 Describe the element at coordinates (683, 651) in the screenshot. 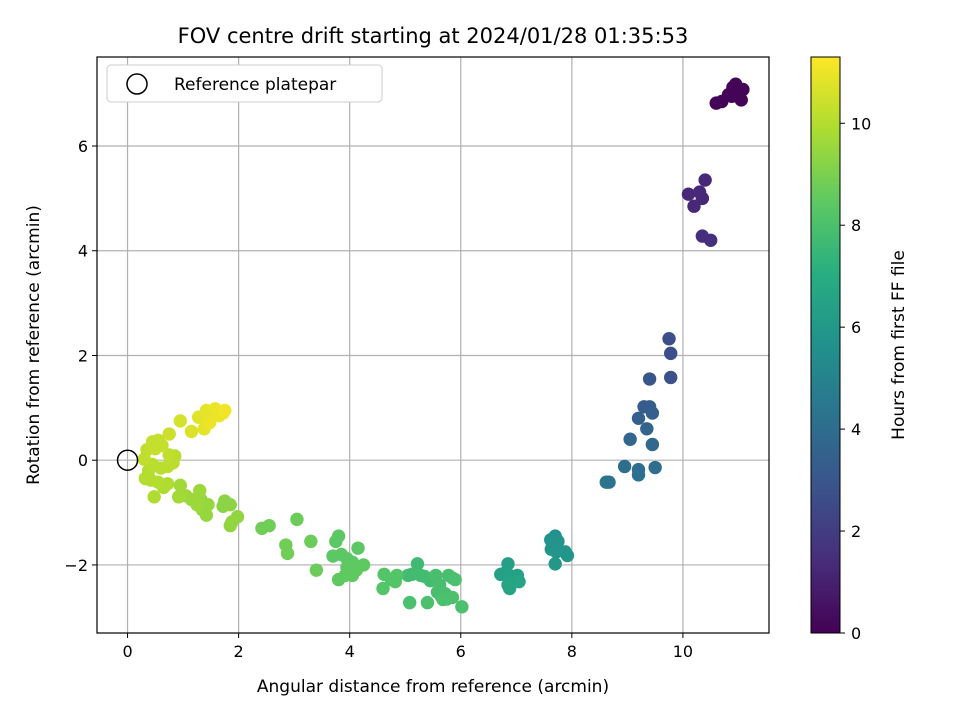

I see `x-tick-label: 10` at that location.